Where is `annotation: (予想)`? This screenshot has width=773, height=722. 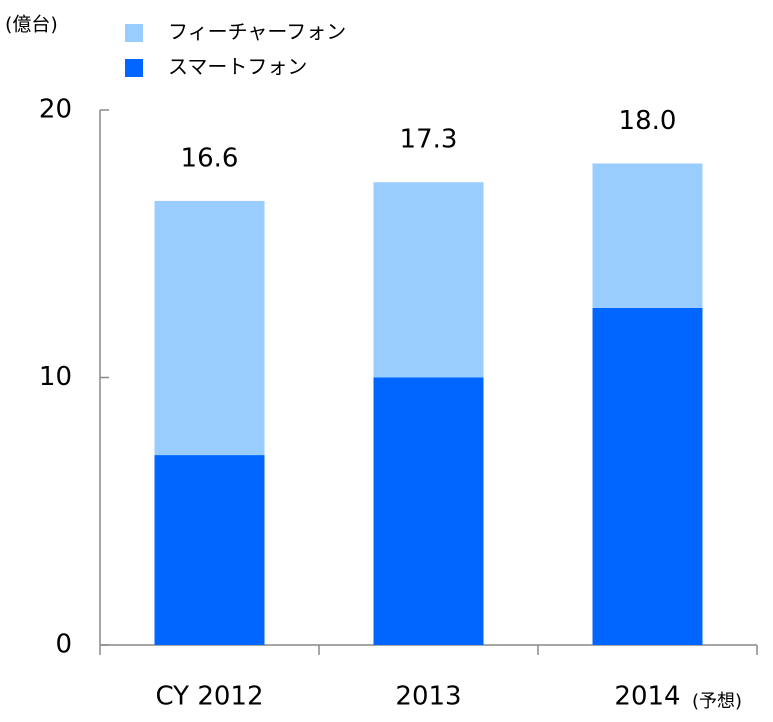 annotation: (予想) is located at coordinates (717, 701).